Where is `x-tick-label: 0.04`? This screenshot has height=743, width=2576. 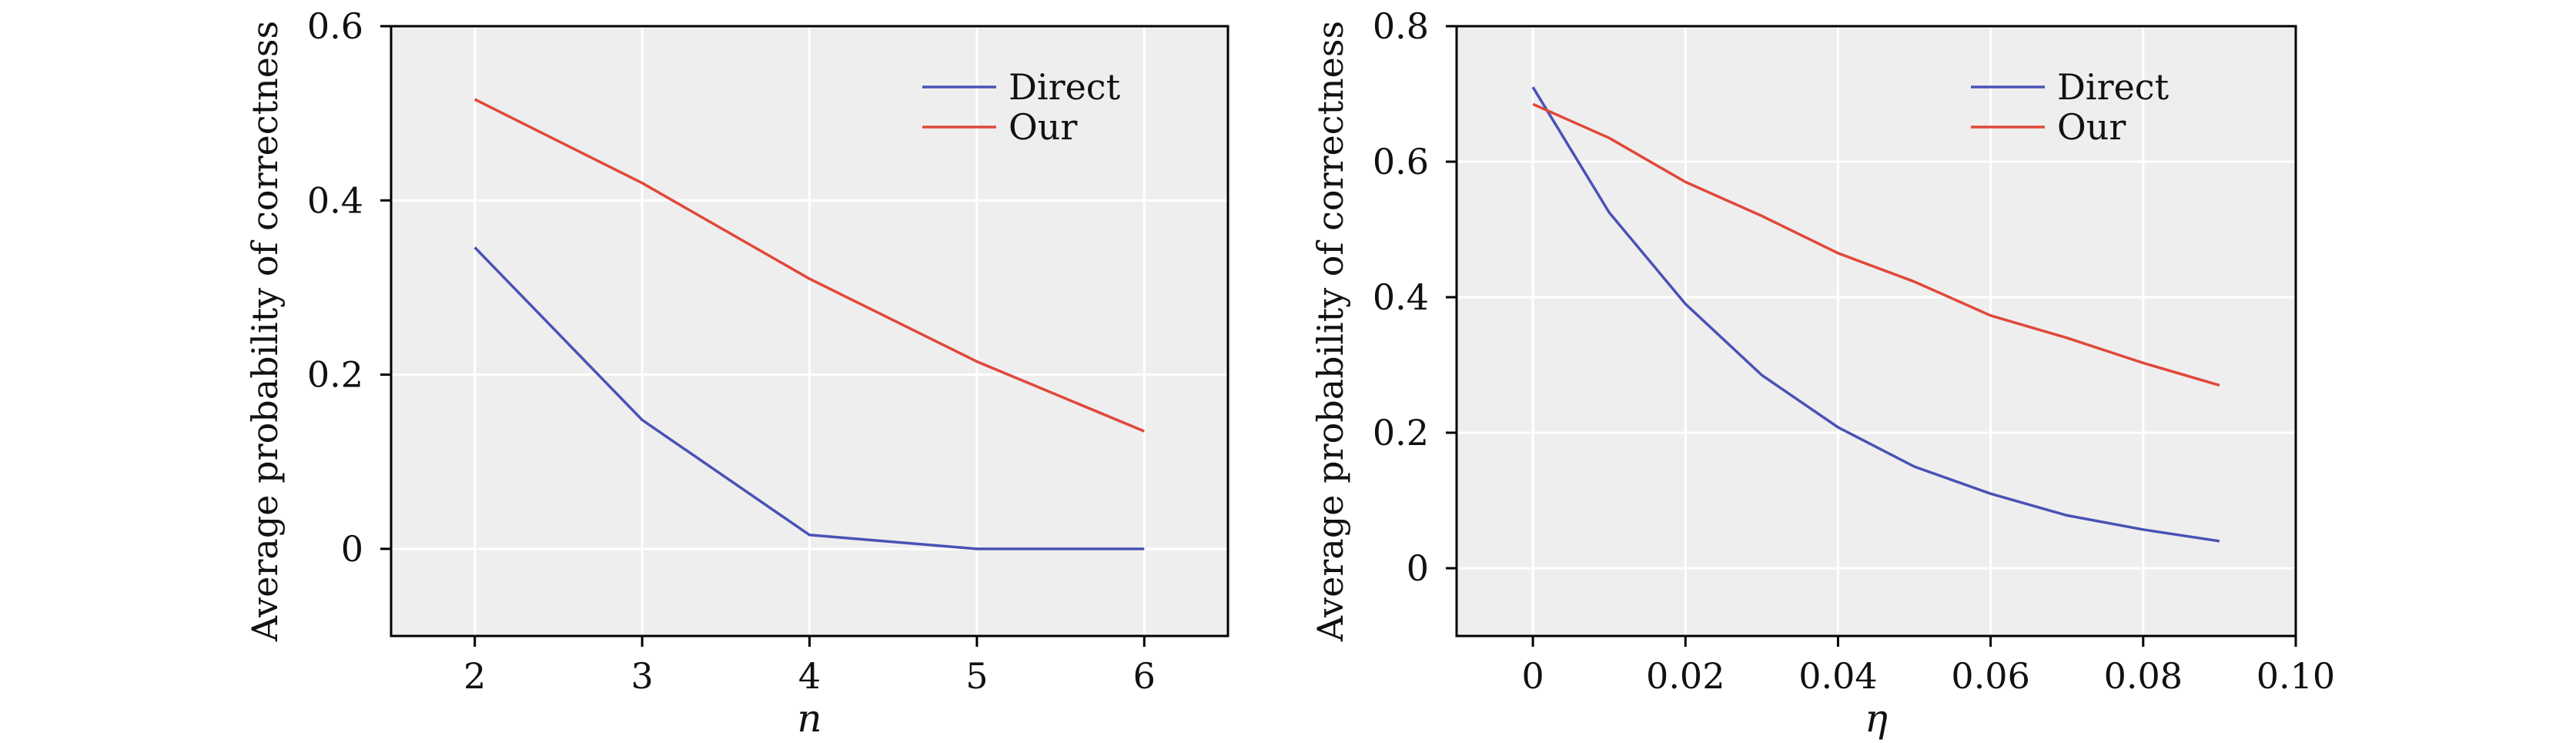
x-tick-label: 0.04 is located at coordinates (1838, 676).